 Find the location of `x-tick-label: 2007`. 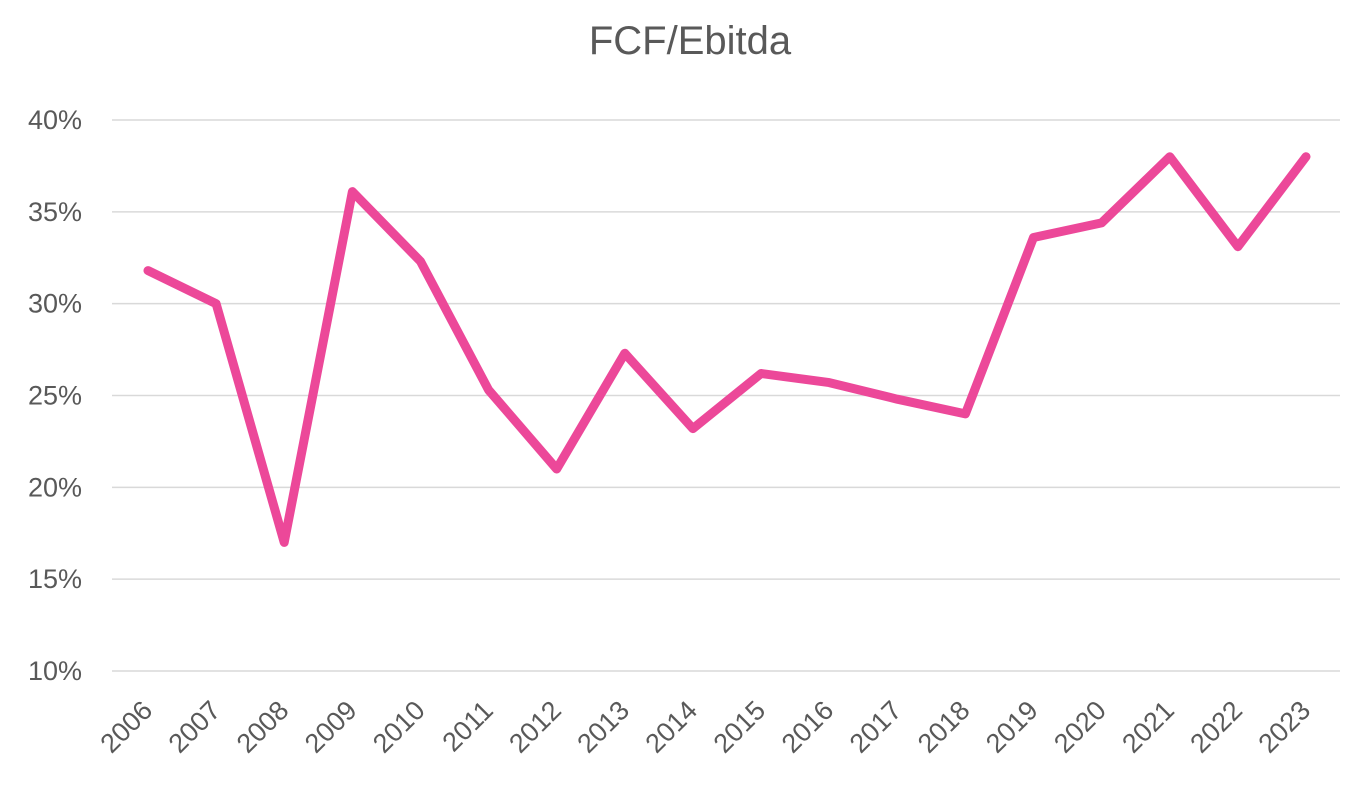

x-tick-label: 2007 is located at coordinates (195, 727).